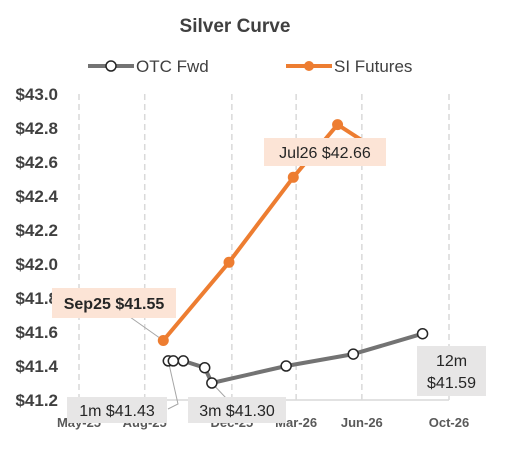 This screenshot has width=506, height=459. What do you see at coordinates (36, 400) in the screenshot?
I see `y-tick-label-0: $41.2` at bounding box center [36, 400].